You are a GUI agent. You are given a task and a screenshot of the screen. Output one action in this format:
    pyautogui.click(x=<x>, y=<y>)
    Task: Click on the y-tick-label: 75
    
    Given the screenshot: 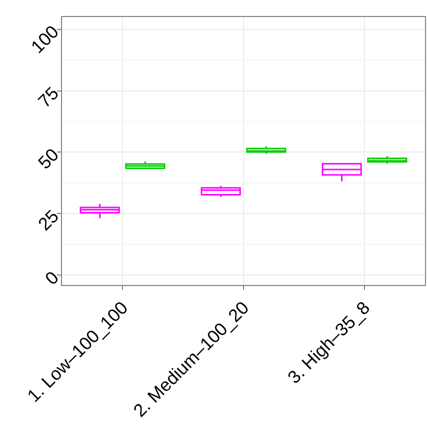 What is the action you would take?
    pyautogui.click(x=48, y=97)
    